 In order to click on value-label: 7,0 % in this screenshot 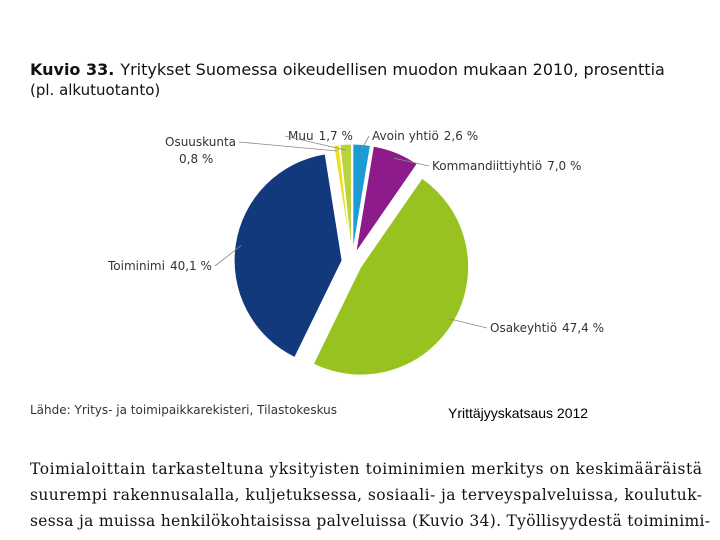, I will do `click(564, 166)`.